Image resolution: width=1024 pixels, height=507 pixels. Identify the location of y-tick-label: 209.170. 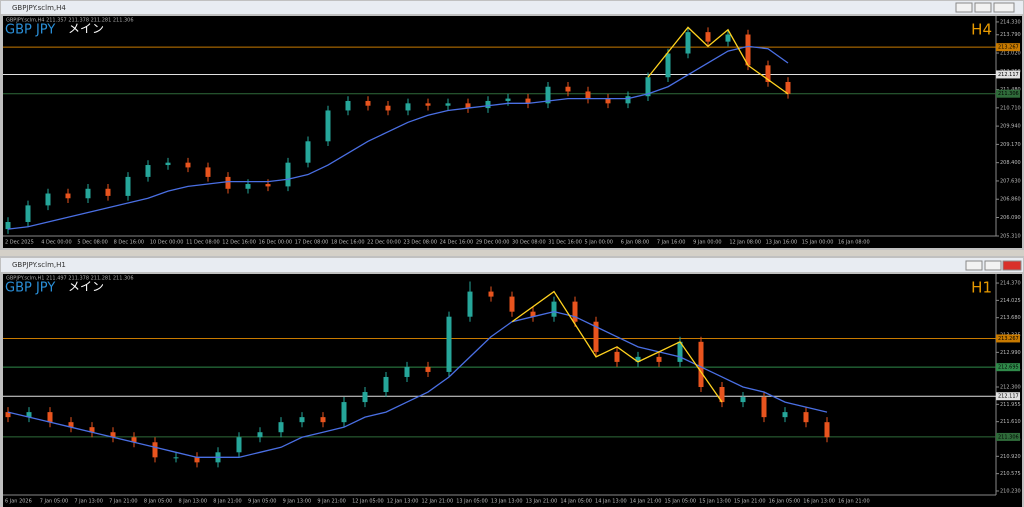
(1010, 145).